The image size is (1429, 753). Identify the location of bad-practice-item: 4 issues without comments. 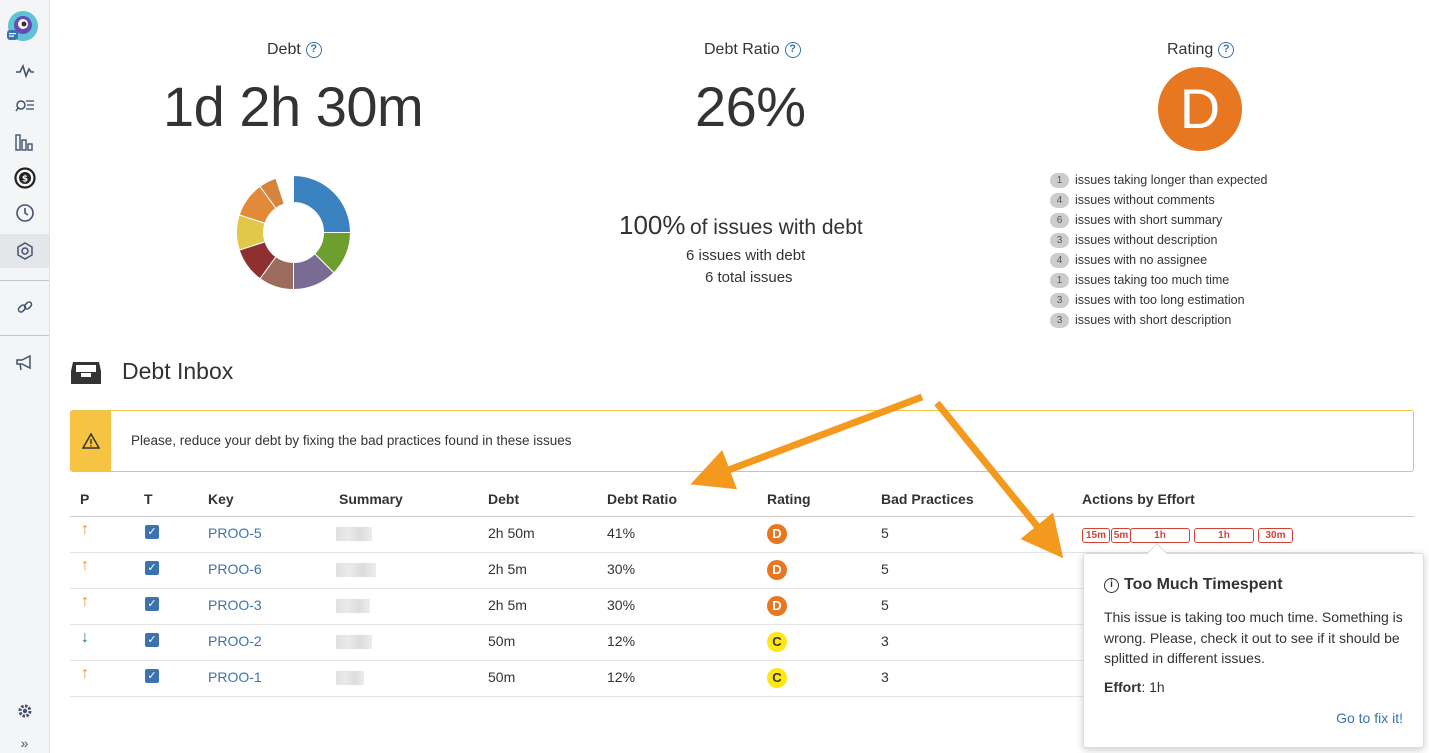
(1200, 200).